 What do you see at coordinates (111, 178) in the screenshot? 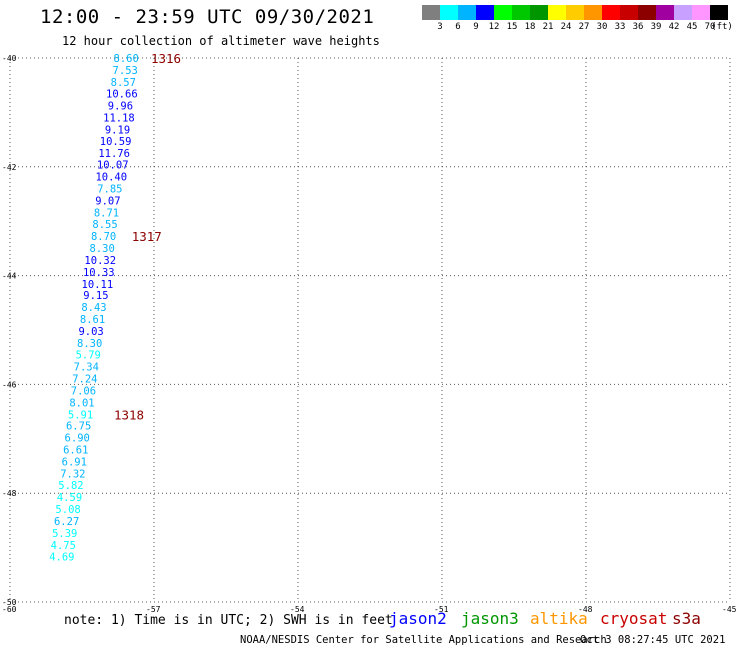
I see `swh-value-label: 10.40` at bounding box center [111, 178].